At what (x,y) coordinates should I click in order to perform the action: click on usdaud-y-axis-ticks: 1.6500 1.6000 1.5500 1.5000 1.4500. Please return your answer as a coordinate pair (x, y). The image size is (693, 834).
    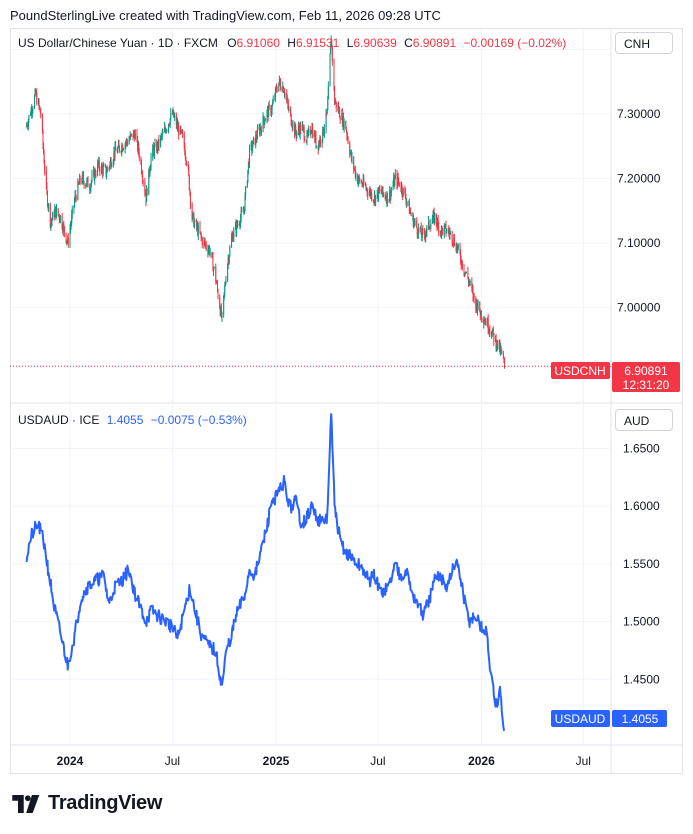
    Looking at the image, I should click on (641, 563).